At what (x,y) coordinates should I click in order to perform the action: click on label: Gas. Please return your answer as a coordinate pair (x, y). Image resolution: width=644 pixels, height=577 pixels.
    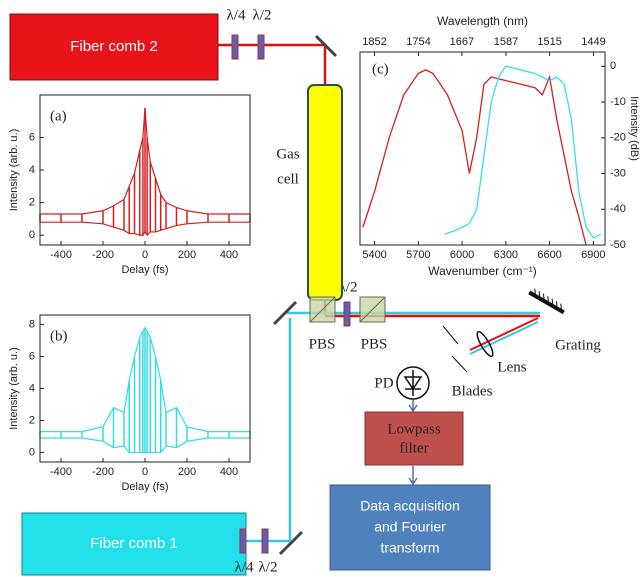
    Looking at the image, I should click on (287, 154).